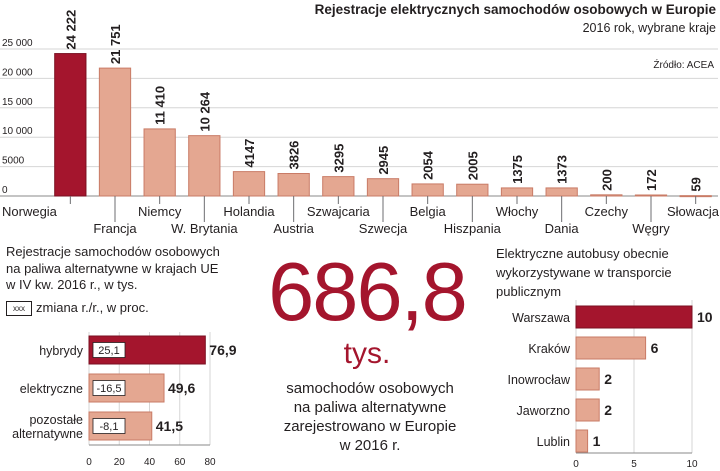 This screenshot has width=720, height=471. What do you see at coordinates (696, 184) in the screenshot?
I see `data-label: 59` at bounding box center [696, 184].